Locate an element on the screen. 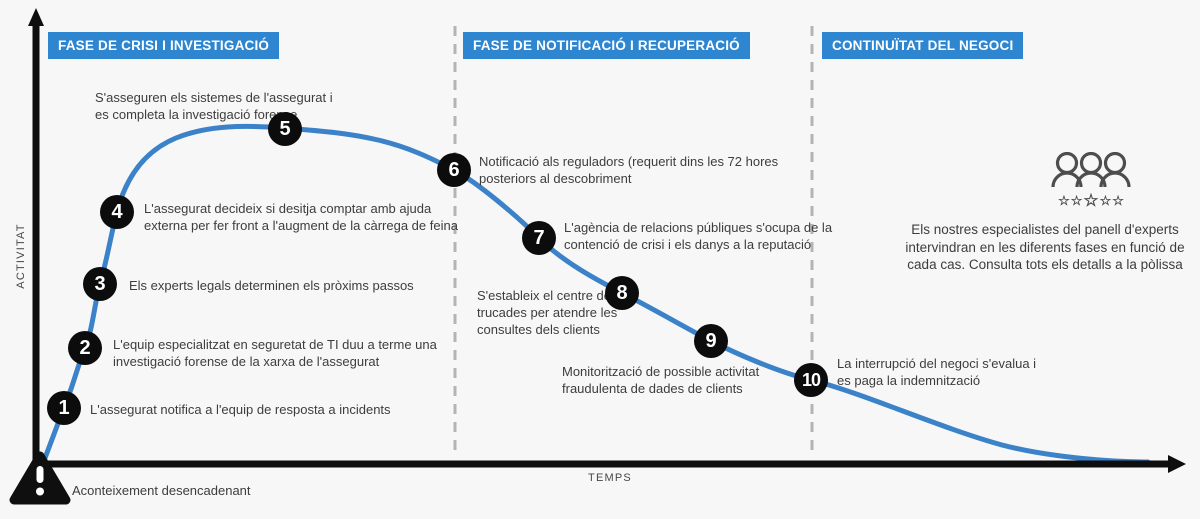 This screenshot has height=519, width=1200. milestone-number: 7 is located at coordinates (539, 237).